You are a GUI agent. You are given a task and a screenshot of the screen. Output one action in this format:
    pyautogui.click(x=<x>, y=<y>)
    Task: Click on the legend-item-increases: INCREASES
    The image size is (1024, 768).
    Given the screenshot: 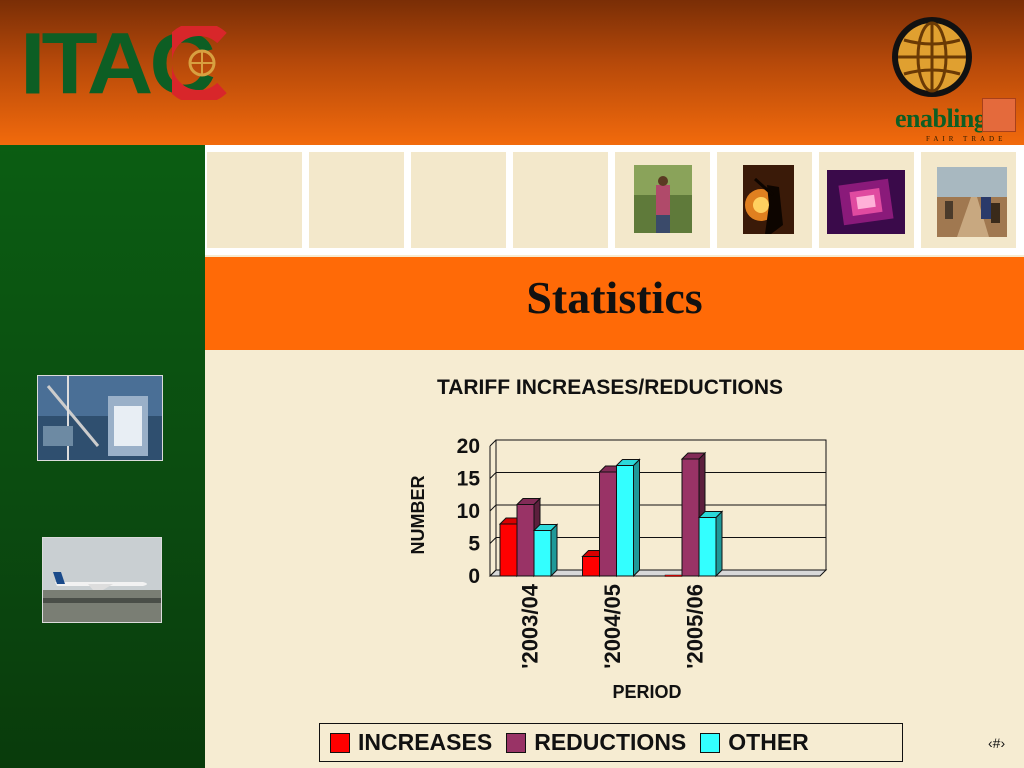 What is the action you would take?
    pyautogui.click(x=411, y=742)
    